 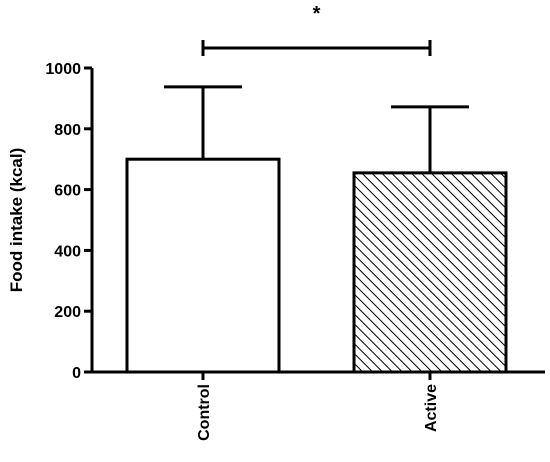 What do you see at coordinates (16, 220) in the screenshot?
I see `y-axis-title: Food intake (kcal)` at bounding box center [16, 220].